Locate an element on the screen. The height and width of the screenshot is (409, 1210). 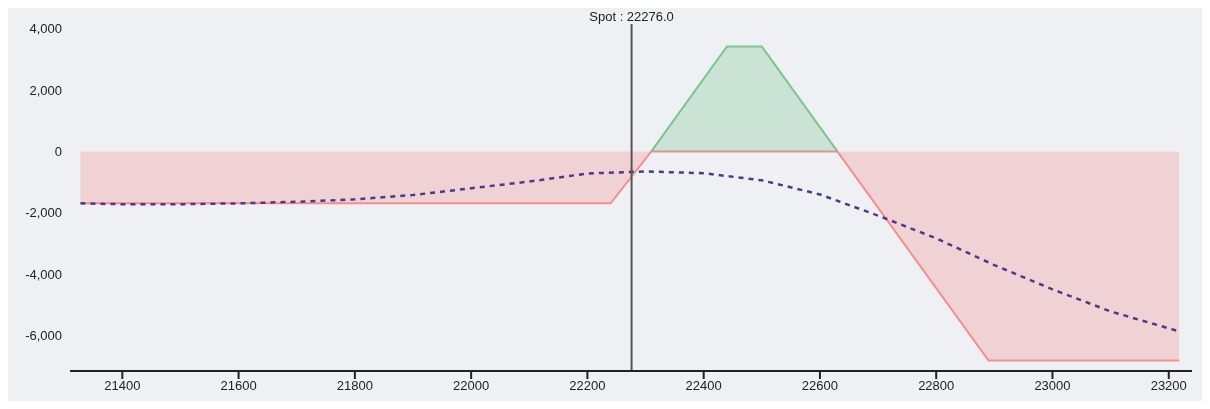
y-tick-label: 4,000 is located at coordinates (45, 29).